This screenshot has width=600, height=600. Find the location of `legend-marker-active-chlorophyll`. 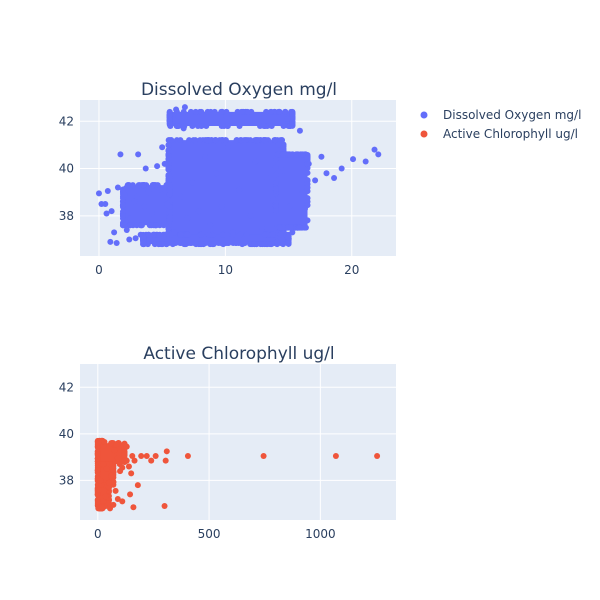

legend-marker-active-chlorophyll is located at coordinates (424, 134).